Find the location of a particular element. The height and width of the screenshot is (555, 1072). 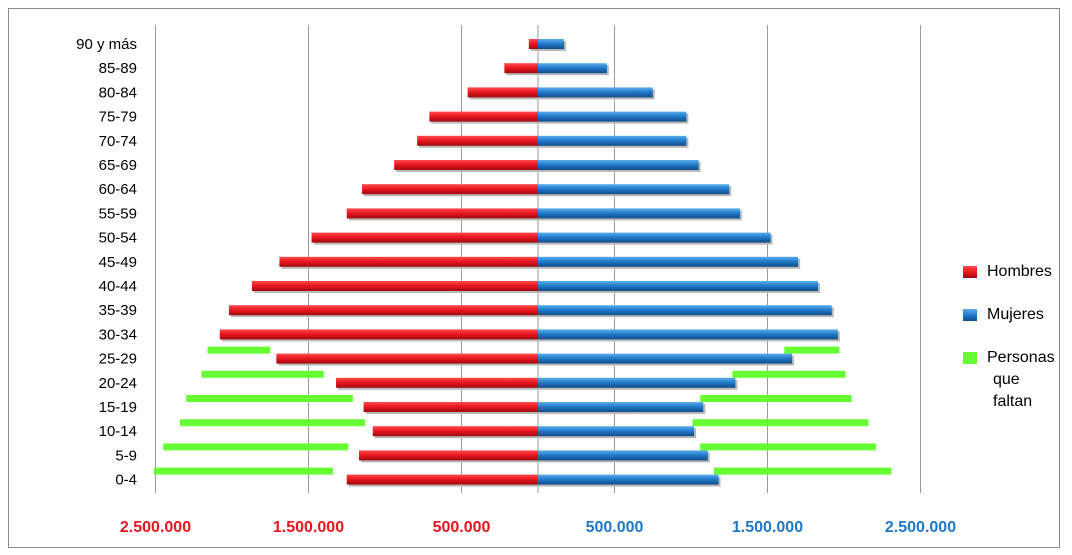

age-label-5-9: 5-9 is located at coordinates (126, 455).